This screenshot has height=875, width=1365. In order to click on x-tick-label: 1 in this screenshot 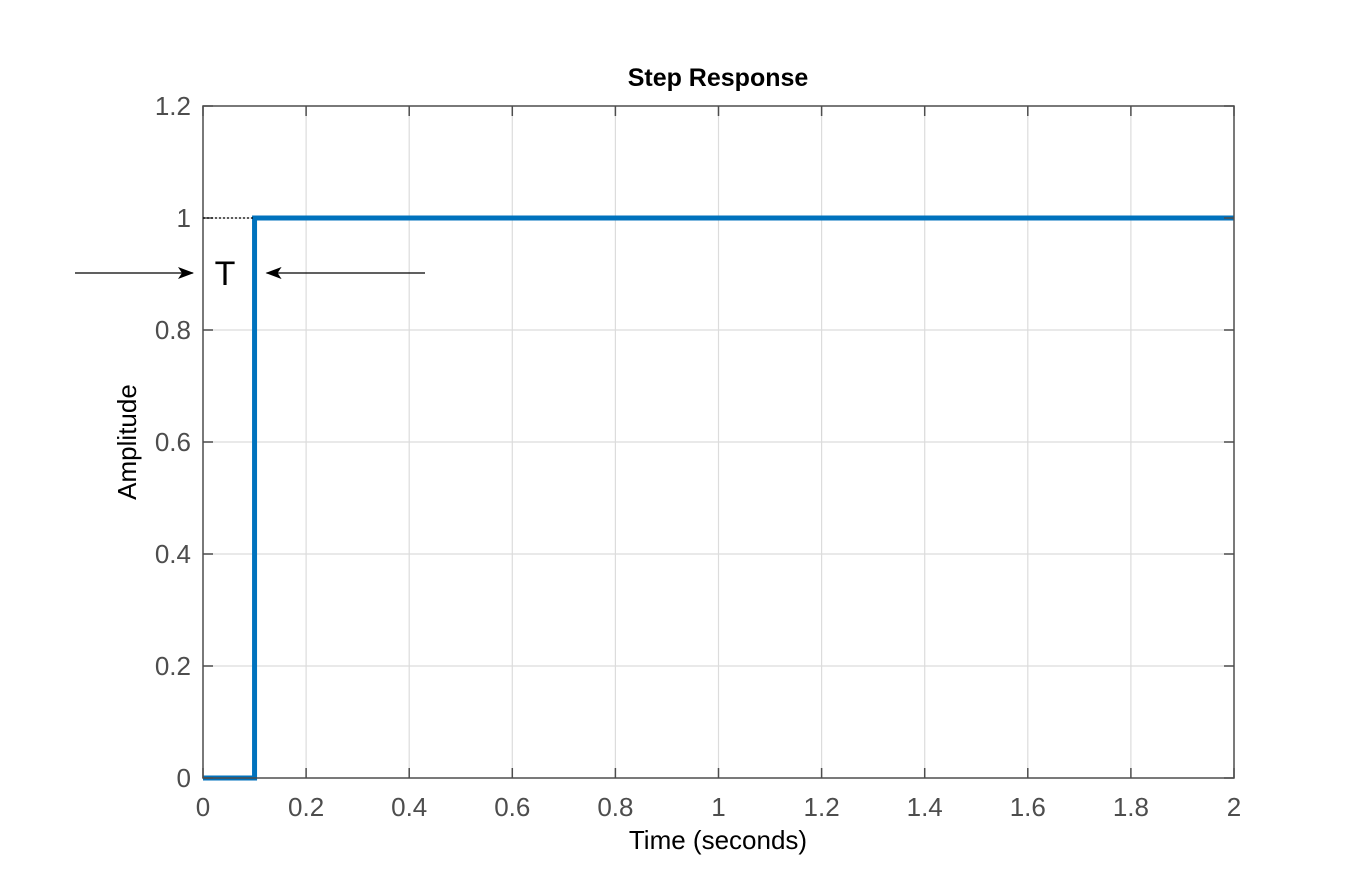, I will do `click(718, 807)`.